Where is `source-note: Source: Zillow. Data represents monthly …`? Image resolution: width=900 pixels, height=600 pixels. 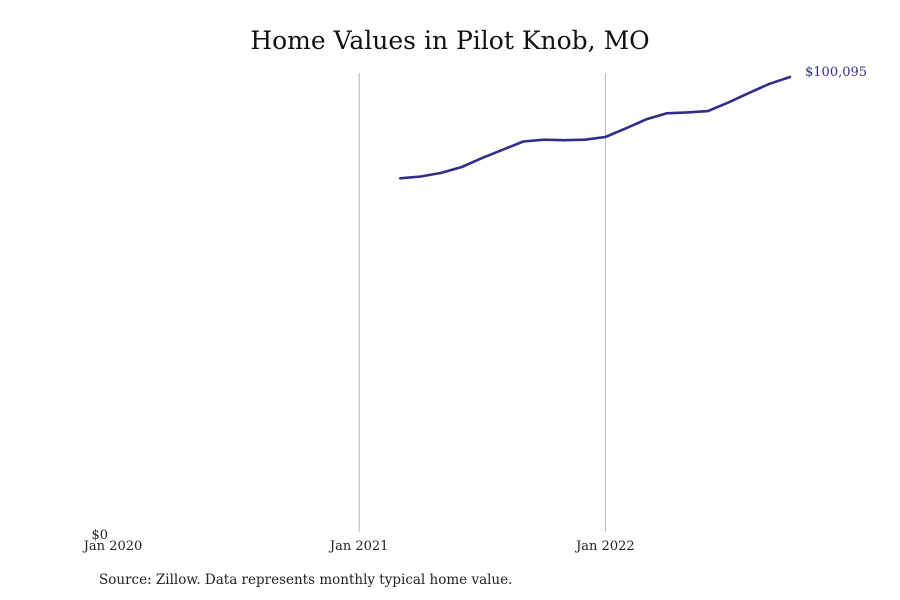 source-note: Source: Zillow. Data represents monthly … is located at coordinates (306, 580).